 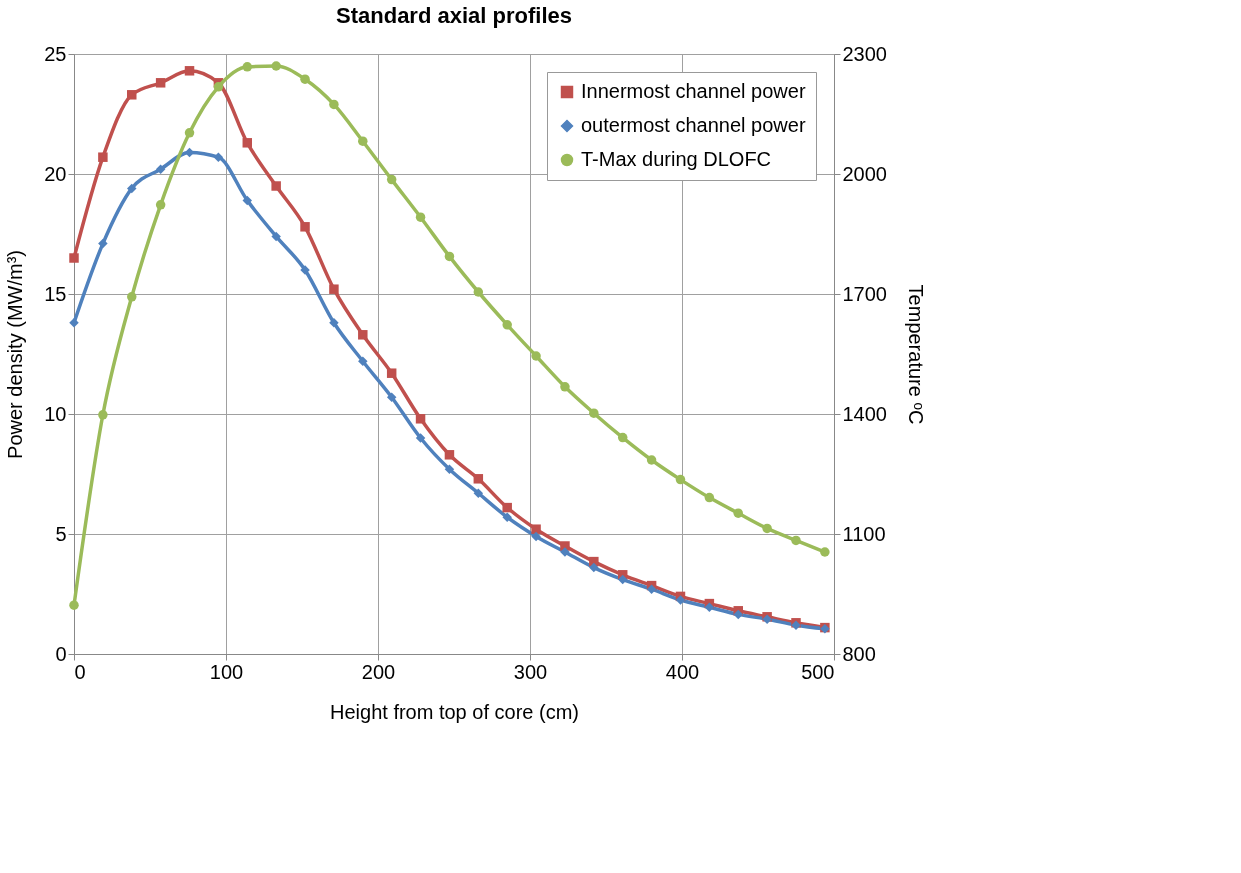 What do you see at coordinates (55, 53) in the screenshot?
I see `y-tick-label: 25` at bounding box center [55, 53].